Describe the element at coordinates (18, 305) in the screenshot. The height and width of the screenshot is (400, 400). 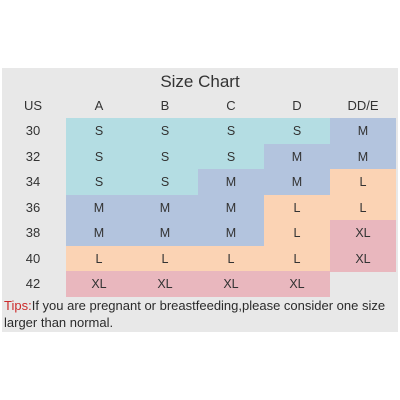
I see `tips-label: Tips:` at that location.